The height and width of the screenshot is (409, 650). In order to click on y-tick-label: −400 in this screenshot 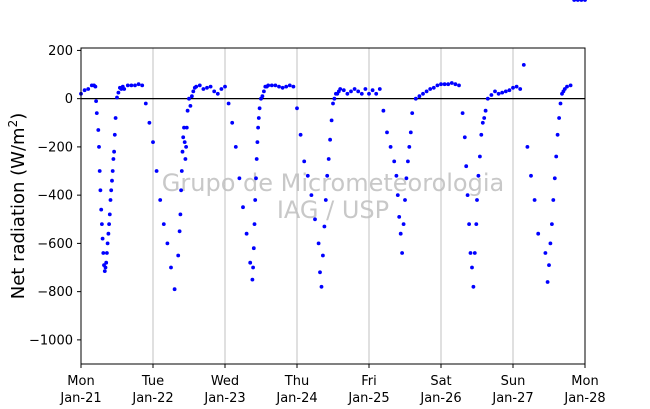, I will do `click(55, 196)`.